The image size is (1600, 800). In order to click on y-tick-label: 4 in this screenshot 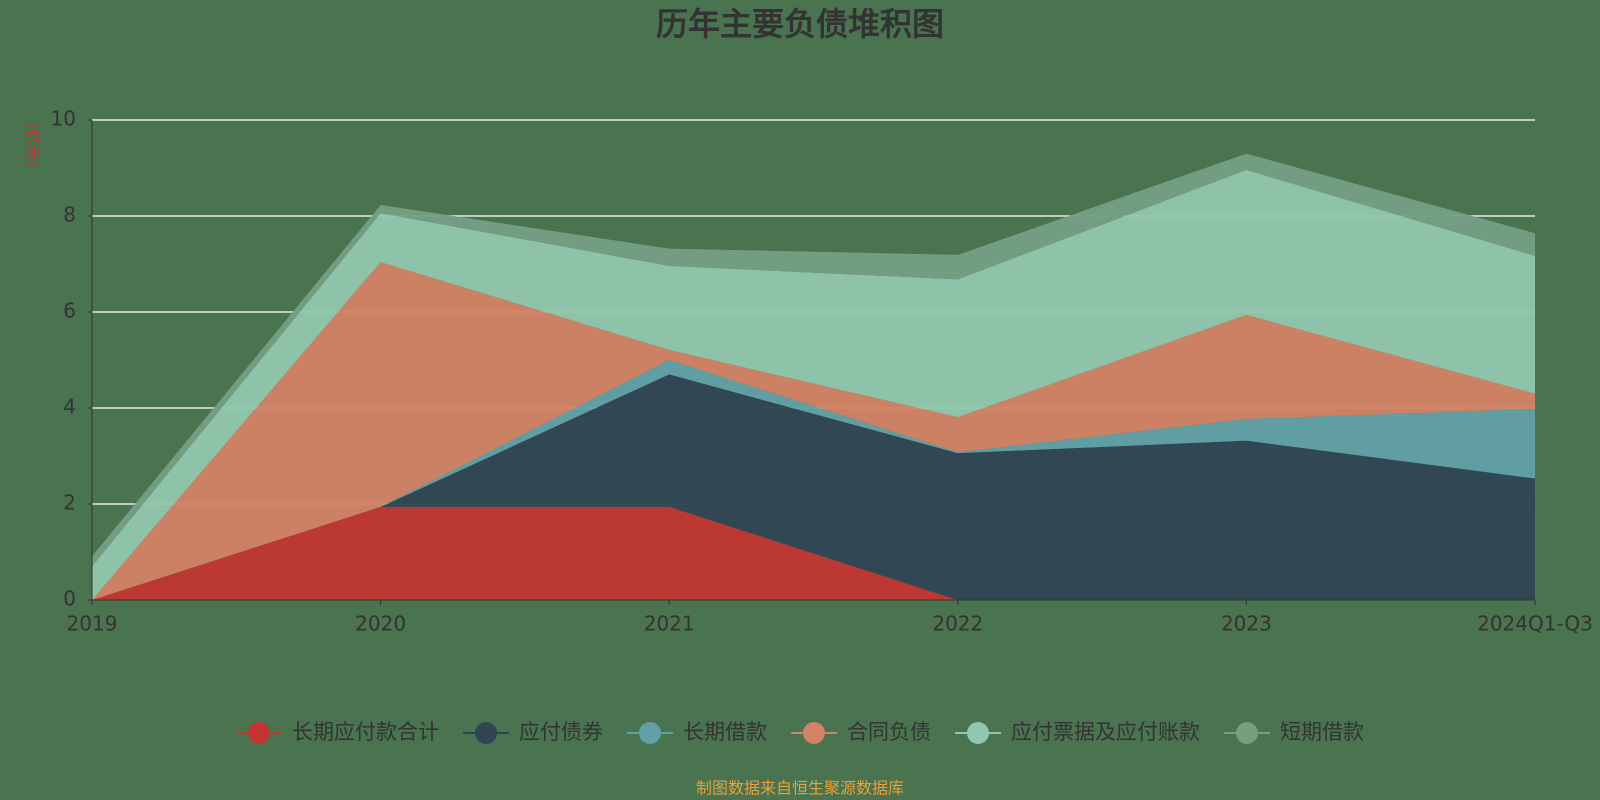, I will do `click(69, 407)`.